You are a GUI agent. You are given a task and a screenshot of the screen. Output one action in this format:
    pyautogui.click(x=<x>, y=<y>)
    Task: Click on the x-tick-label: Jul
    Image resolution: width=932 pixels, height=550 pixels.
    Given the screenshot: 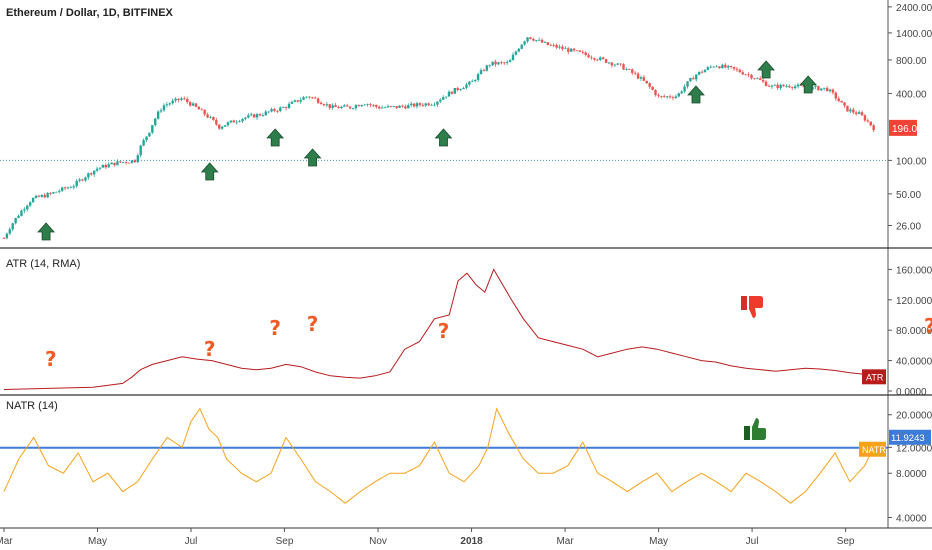 What is the action you would take?
    pyautogui.click(x=191, y=541)
    